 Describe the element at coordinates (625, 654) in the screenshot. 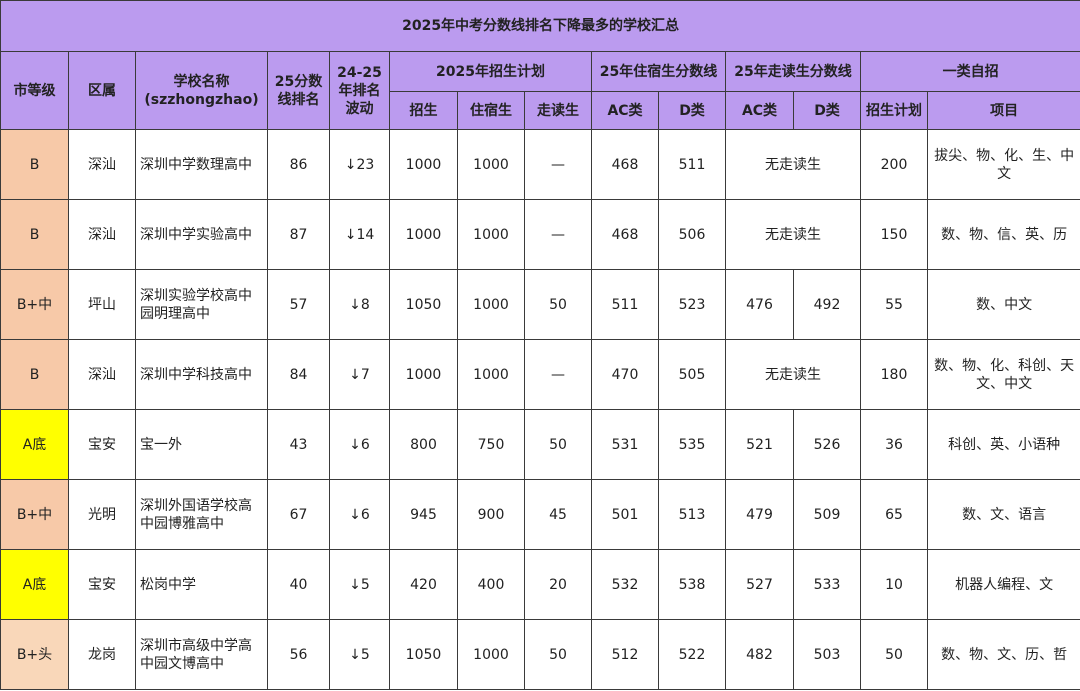

I see `board-ac-cell: 512` at that location.